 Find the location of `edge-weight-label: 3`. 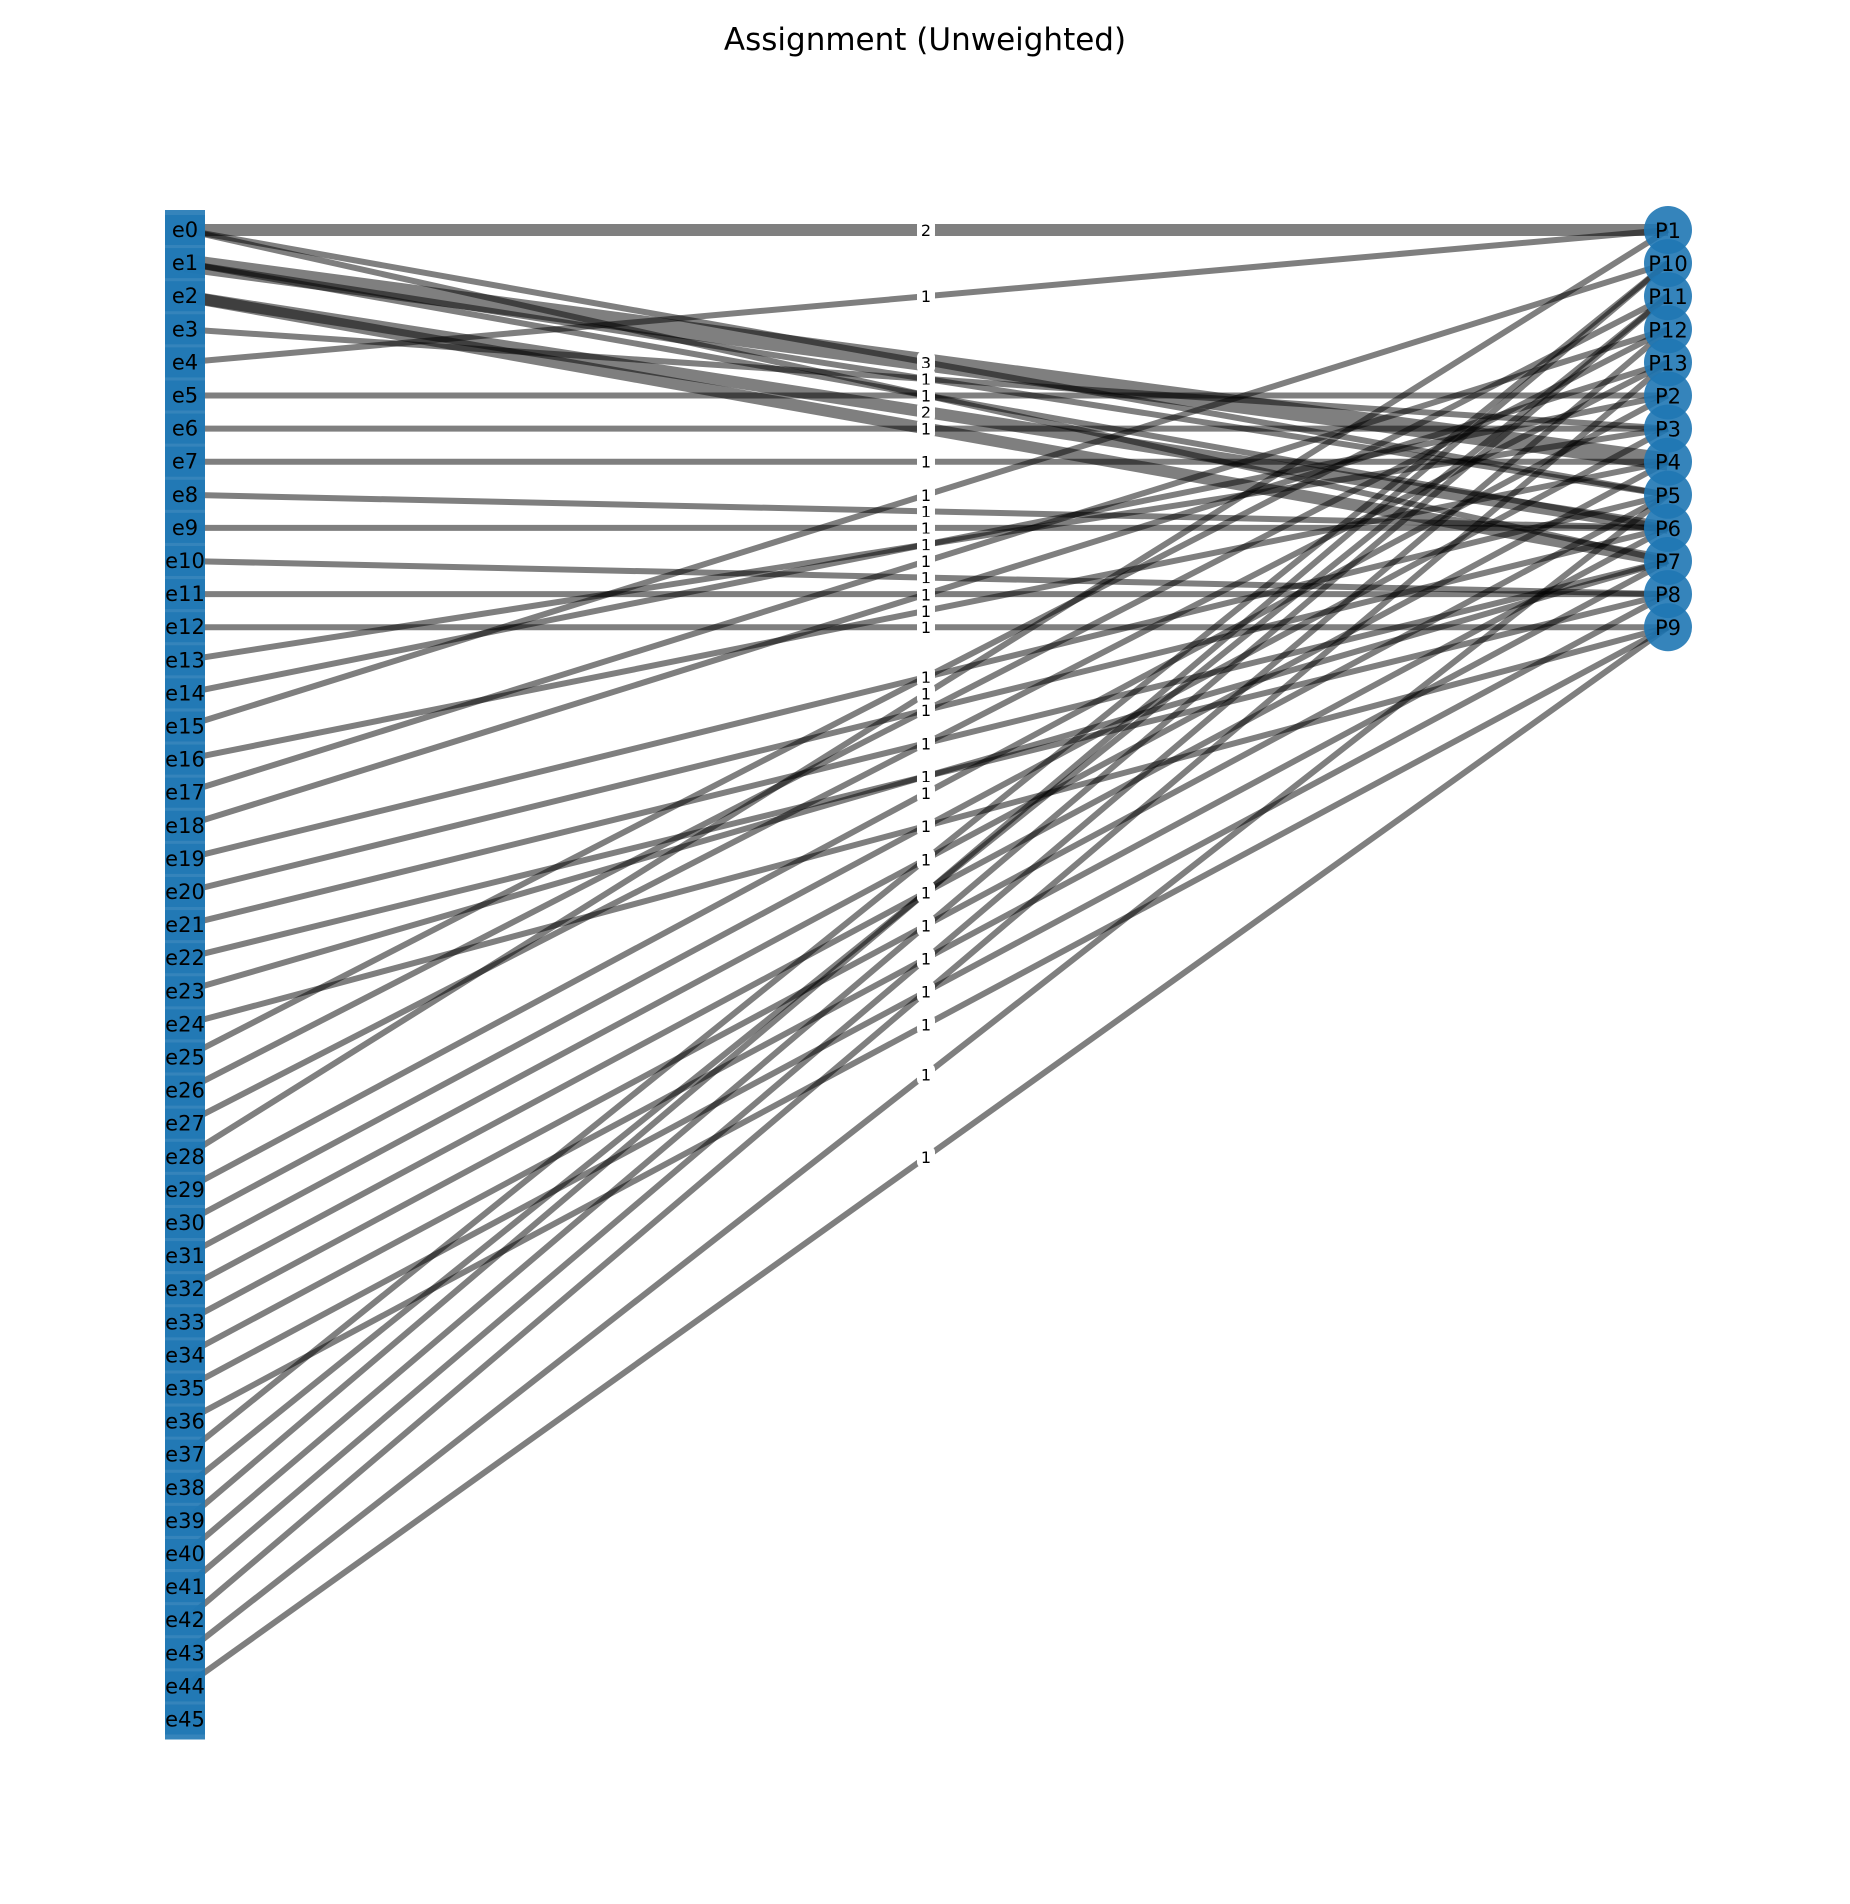

edge-weight-label: 3 is located at coordinates (926, 362).